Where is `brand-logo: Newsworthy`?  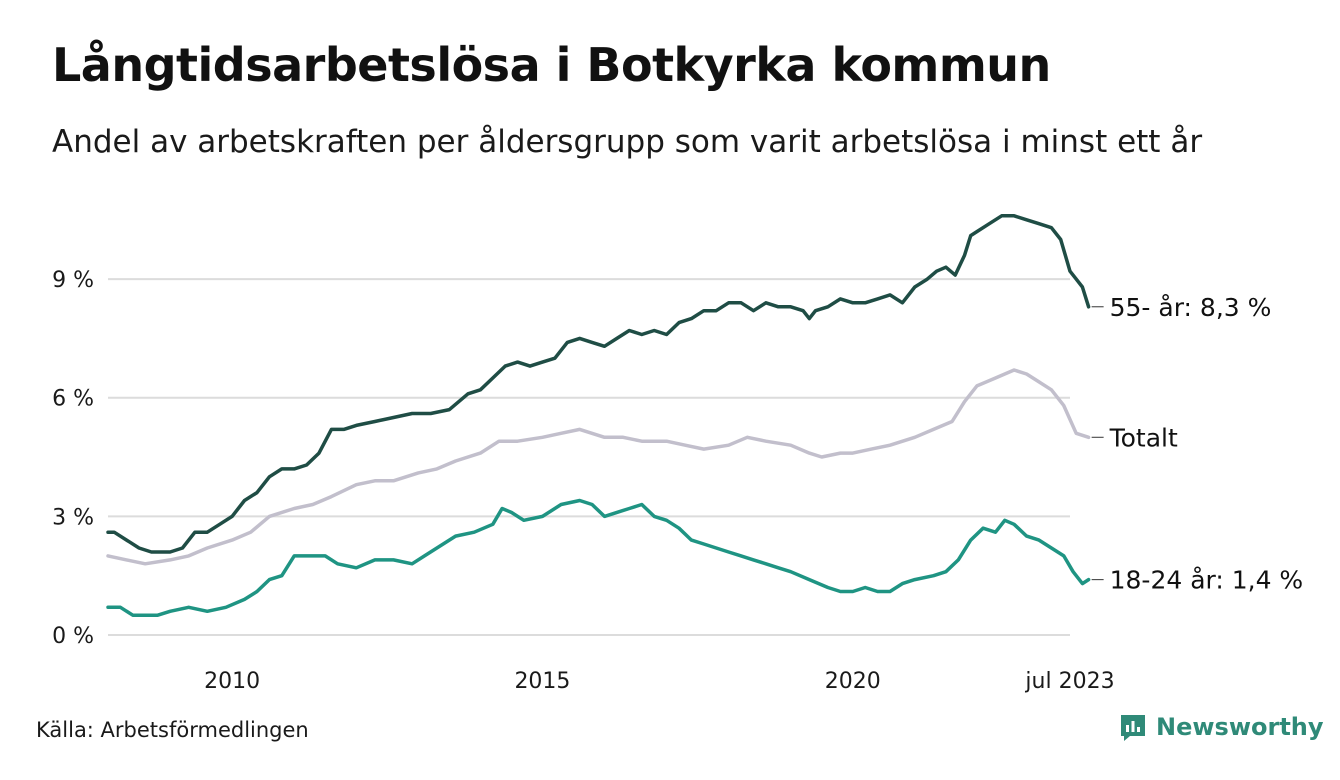
brand-logo: Newsworthy is located at coordinates (1221, 727).